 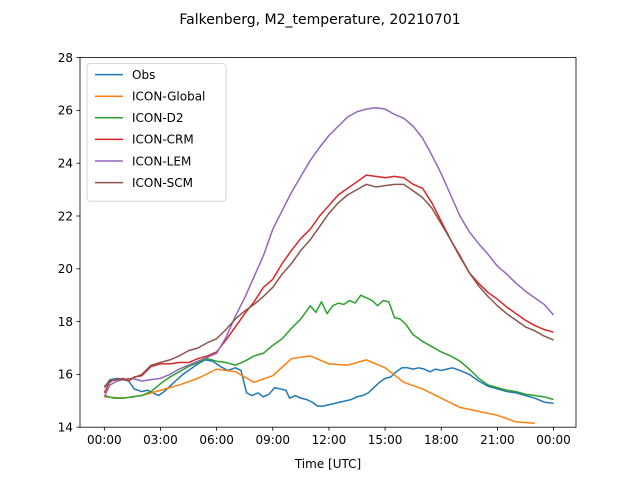 I want to click on y-tick-label: 26, so click(x=65, y=111).